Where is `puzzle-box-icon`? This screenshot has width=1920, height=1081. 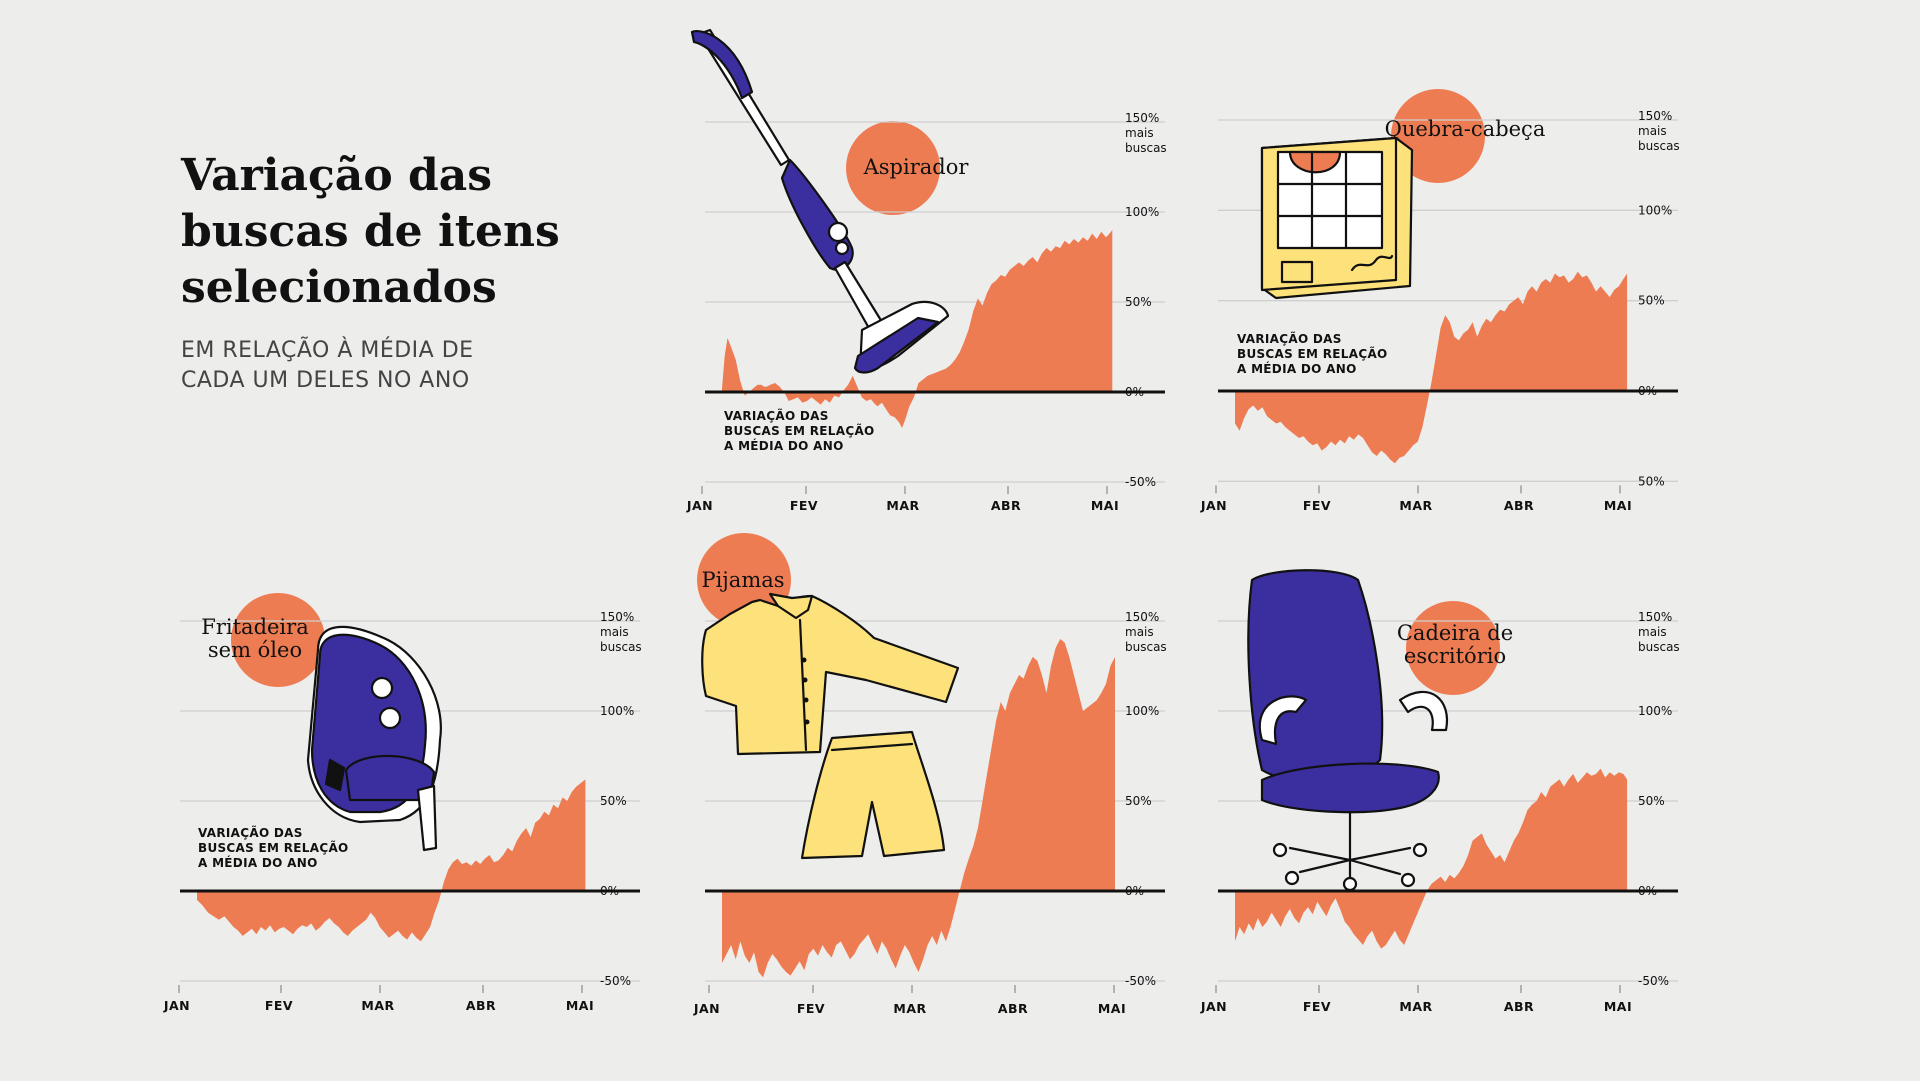 puzzle-box-icon is located at coordinates (1337, 218).